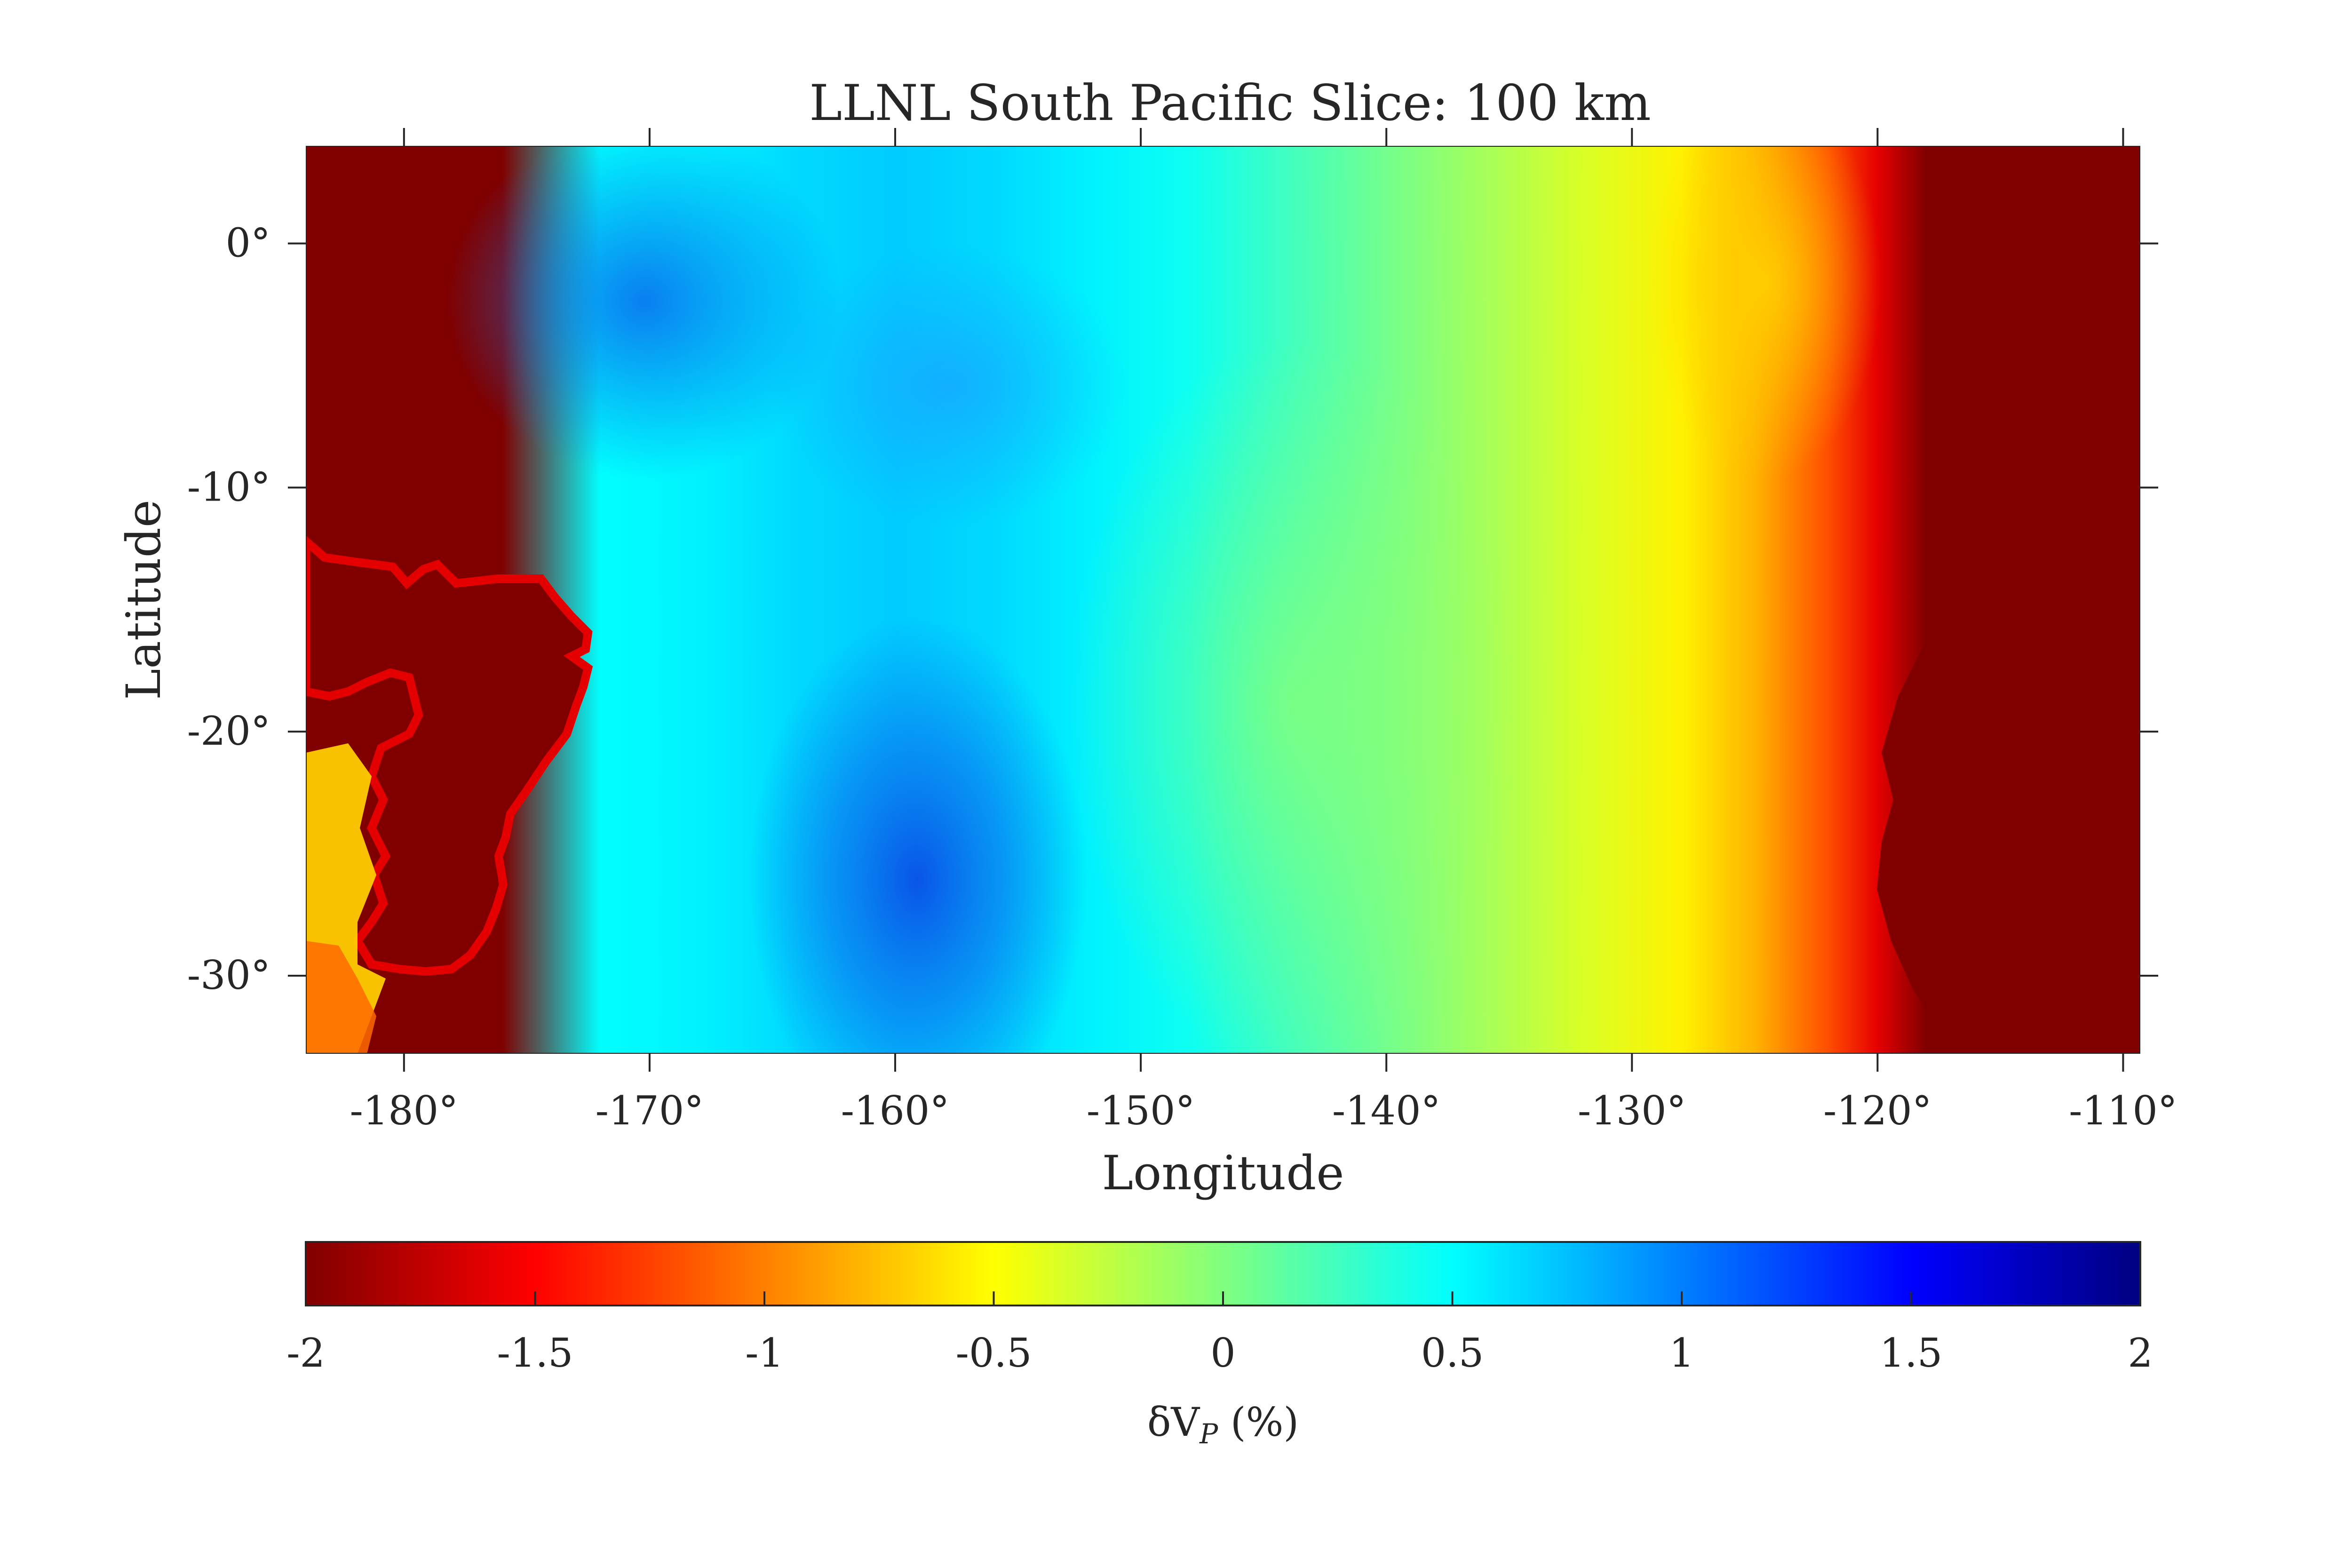 The width and height of the screenshot is (2352, 1568). Describe the element at coordinates (1173, 1422) in the screenshot. I see `colorbar-label-main: δV` at that location.